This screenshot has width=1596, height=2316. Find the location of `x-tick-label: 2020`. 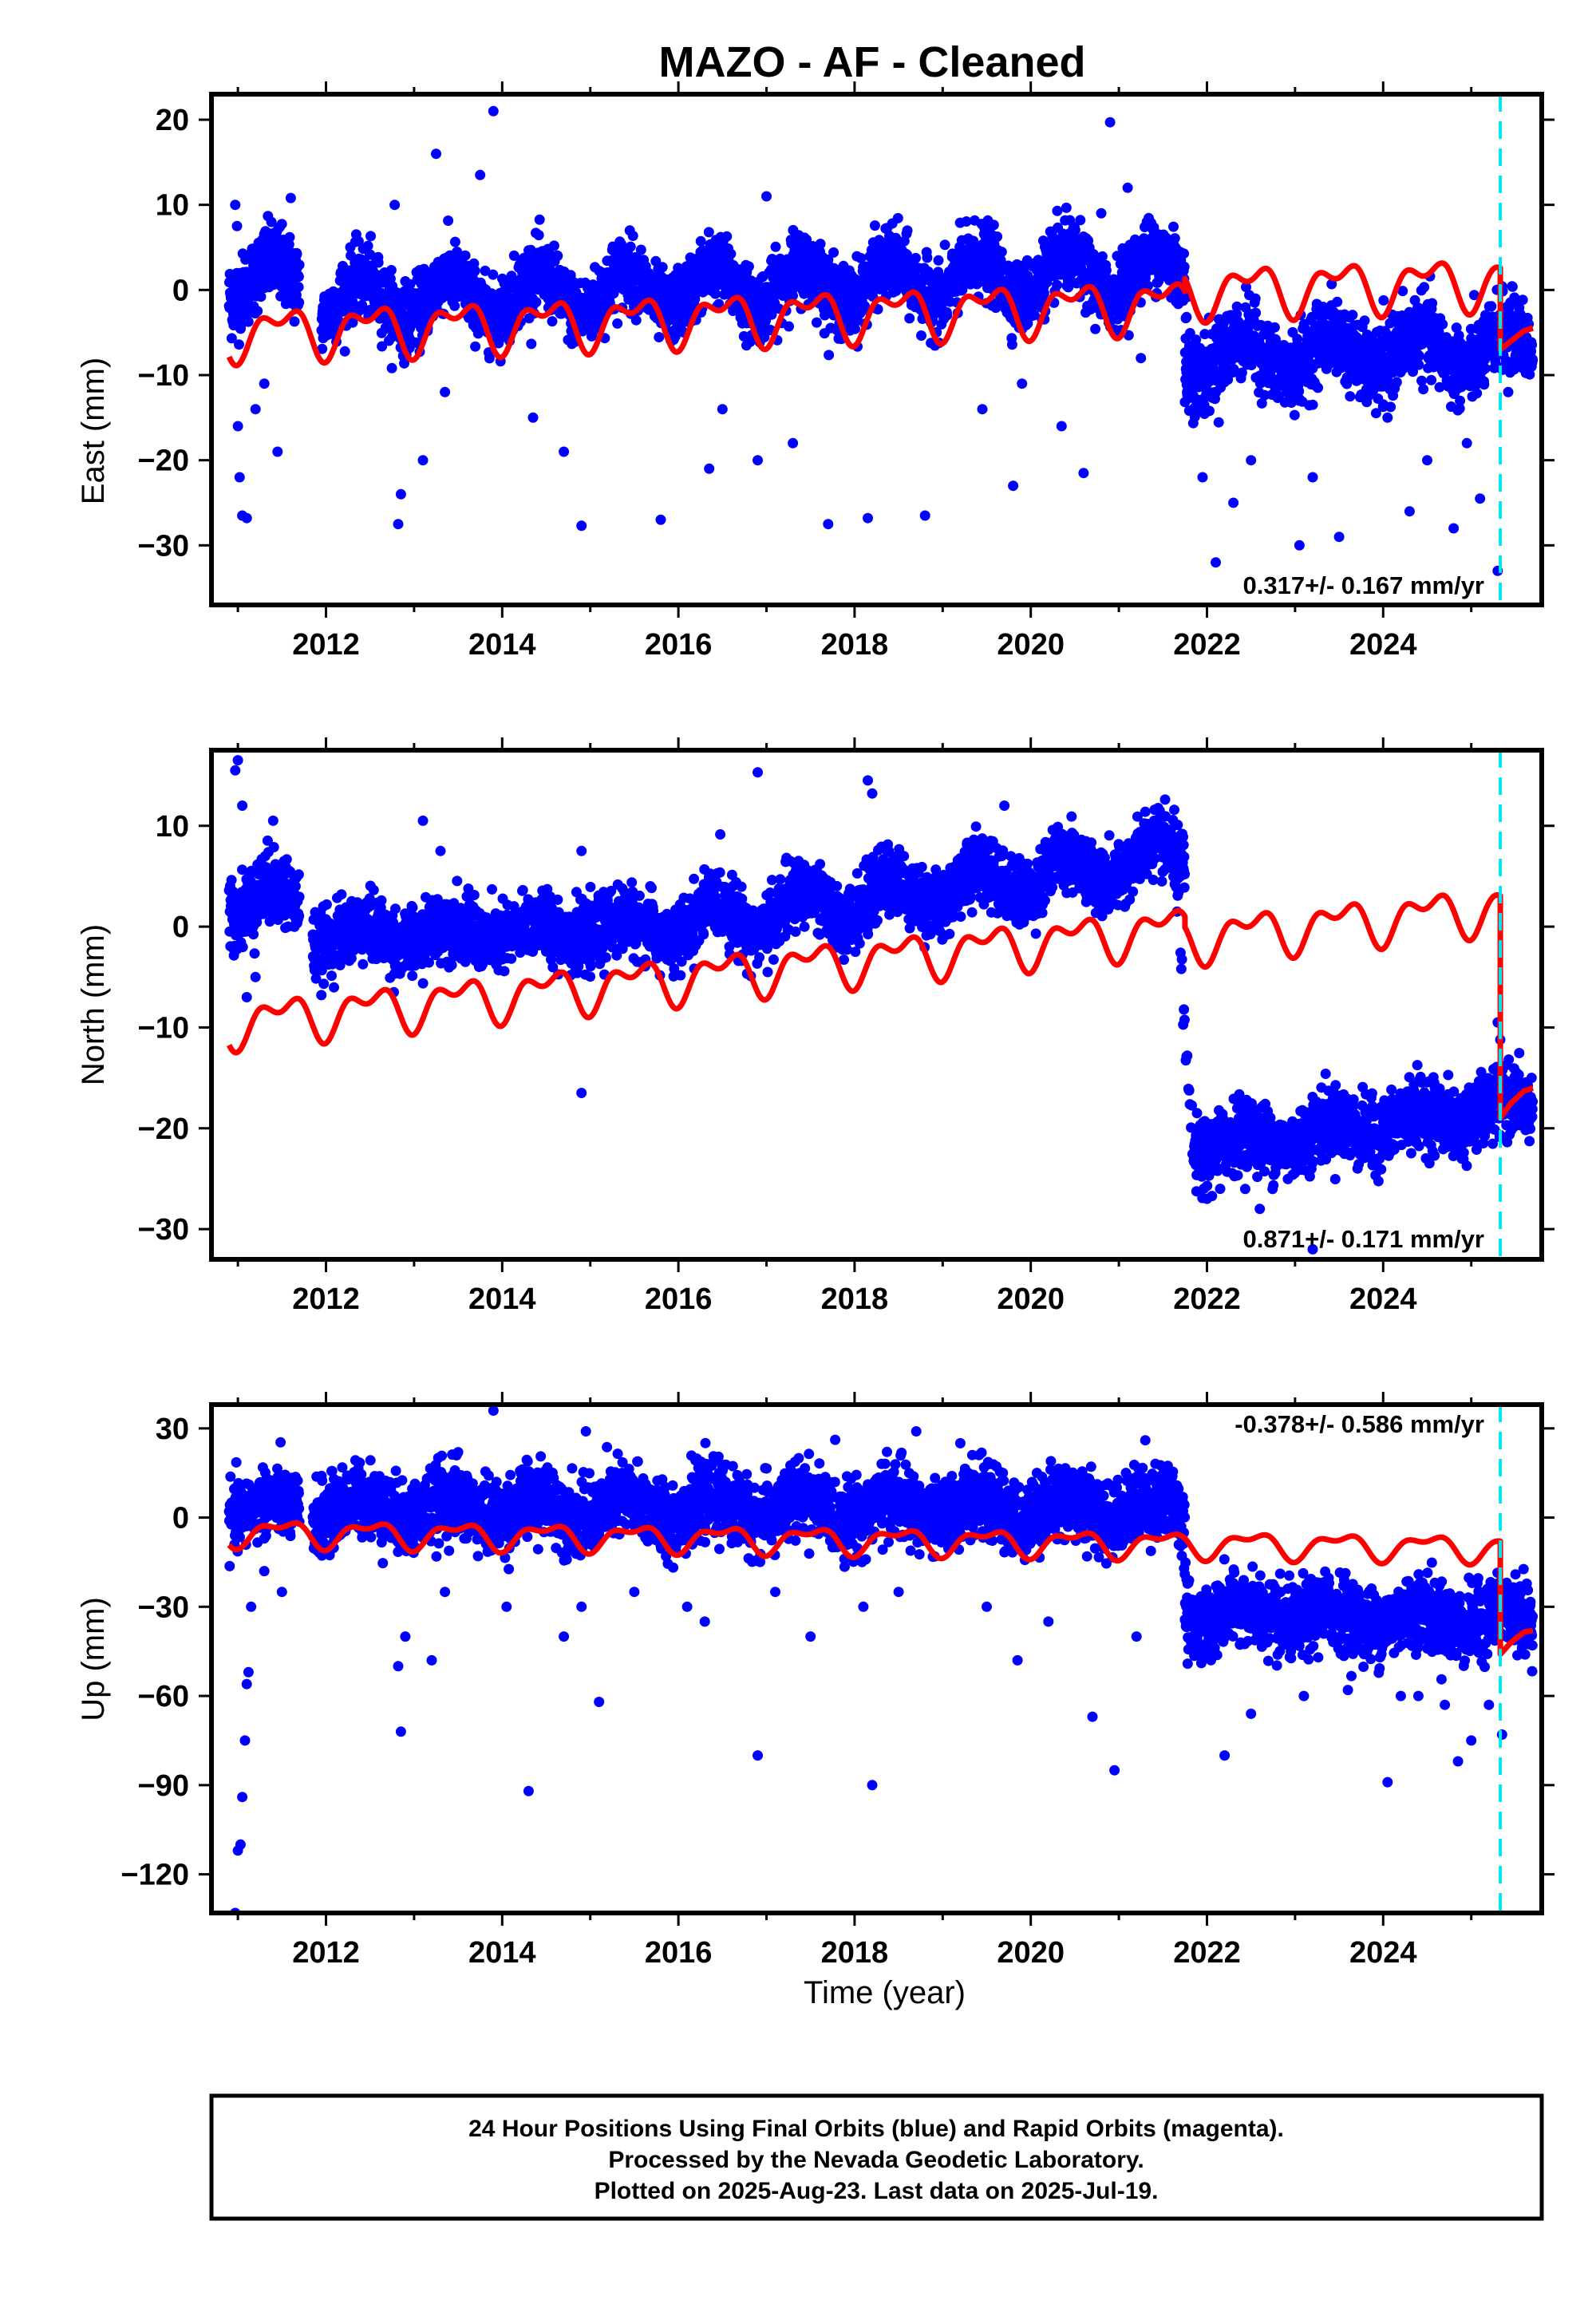

x-tick-label: 2020 is located at coordinates (1031, 645).